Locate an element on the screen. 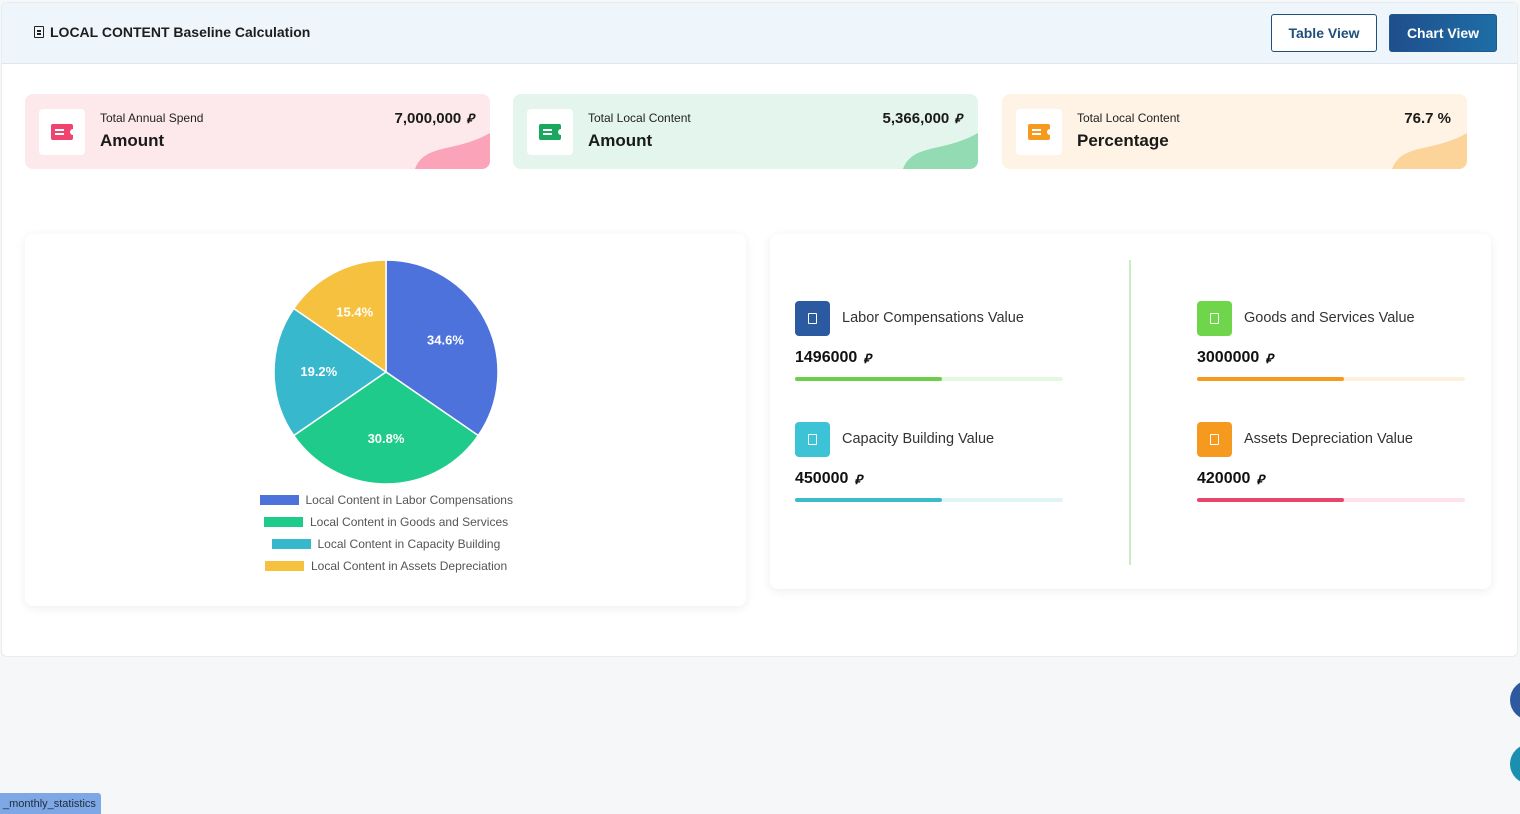  stat-value: 76.7 % is located at coordinates (1427, 118).